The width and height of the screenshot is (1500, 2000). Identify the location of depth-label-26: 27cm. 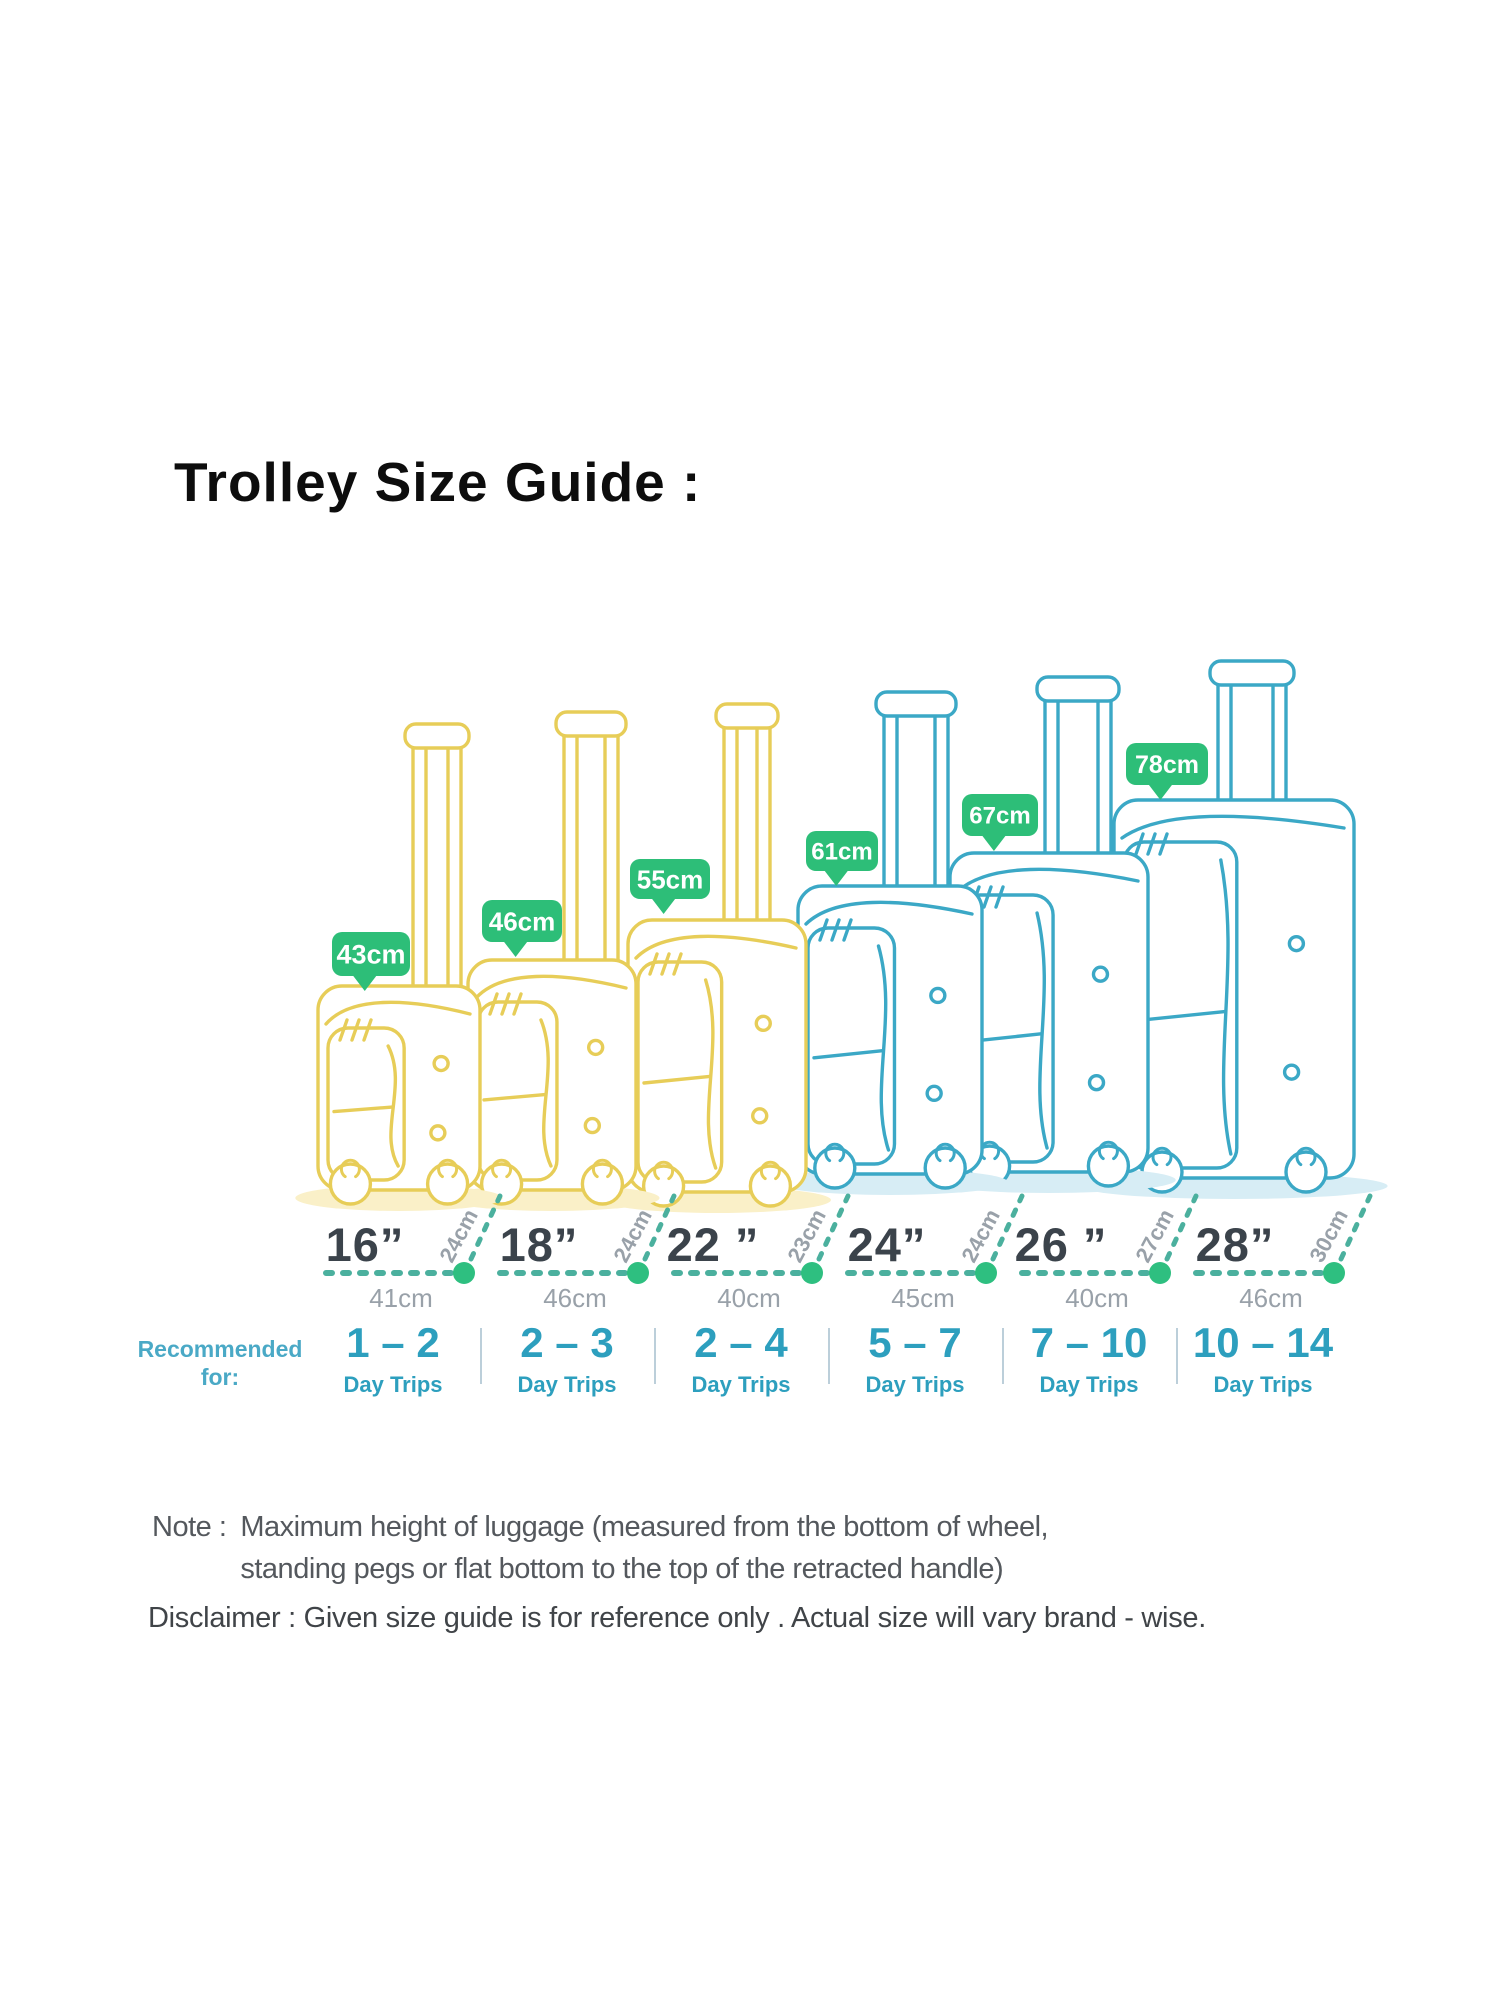
(1154, 1235).